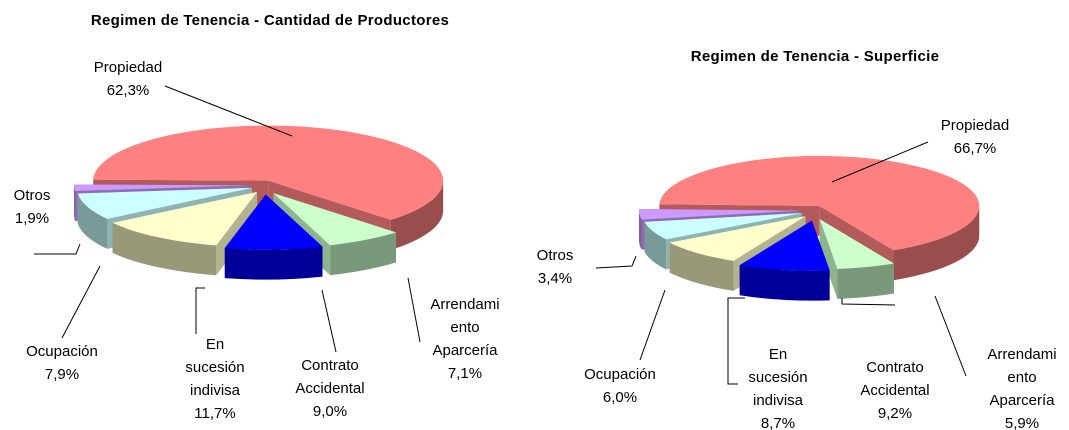  What do you see at coordinates (62, 374) in the screenshot?
I see `value-label: 7,9%` at bounding box center [62, 374].